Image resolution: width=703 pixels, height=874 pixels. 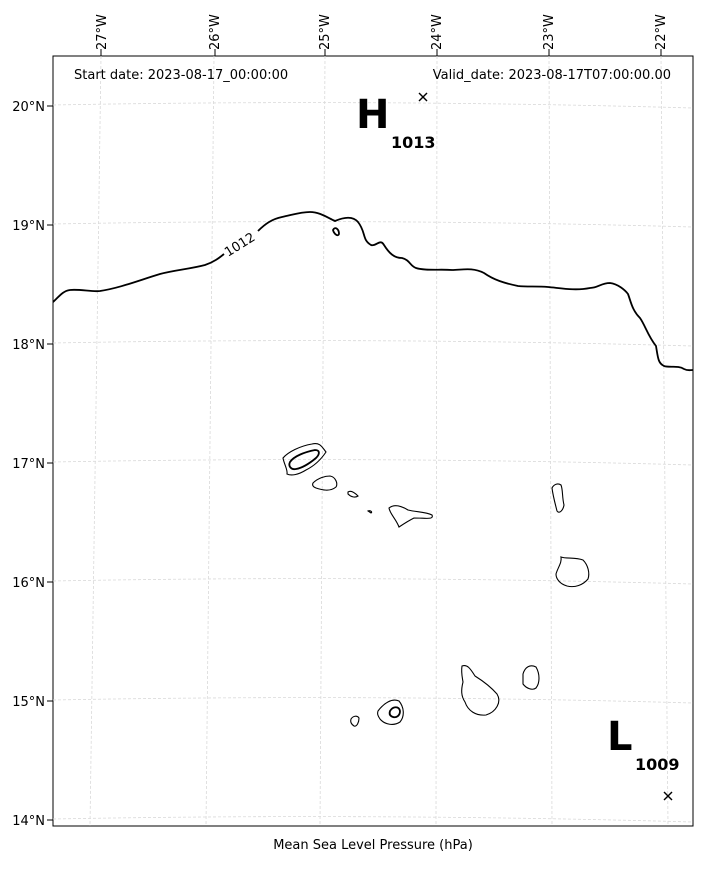 I want to click on island-santiago, so click(x=480, y=690).